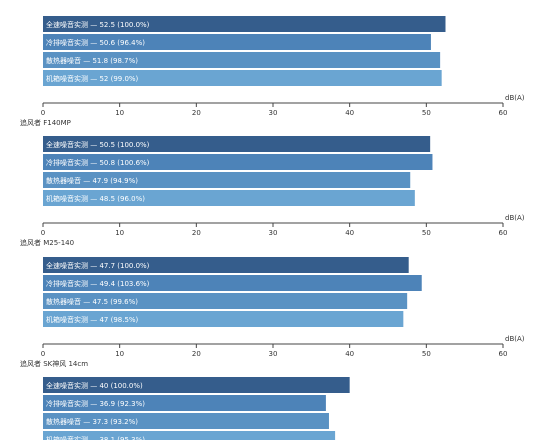  Describe the element at coordinates (95, 403) in the screenshot. I see `bar-label: 冷排噪音实测 — 36.9 (92.3%)` at that location.